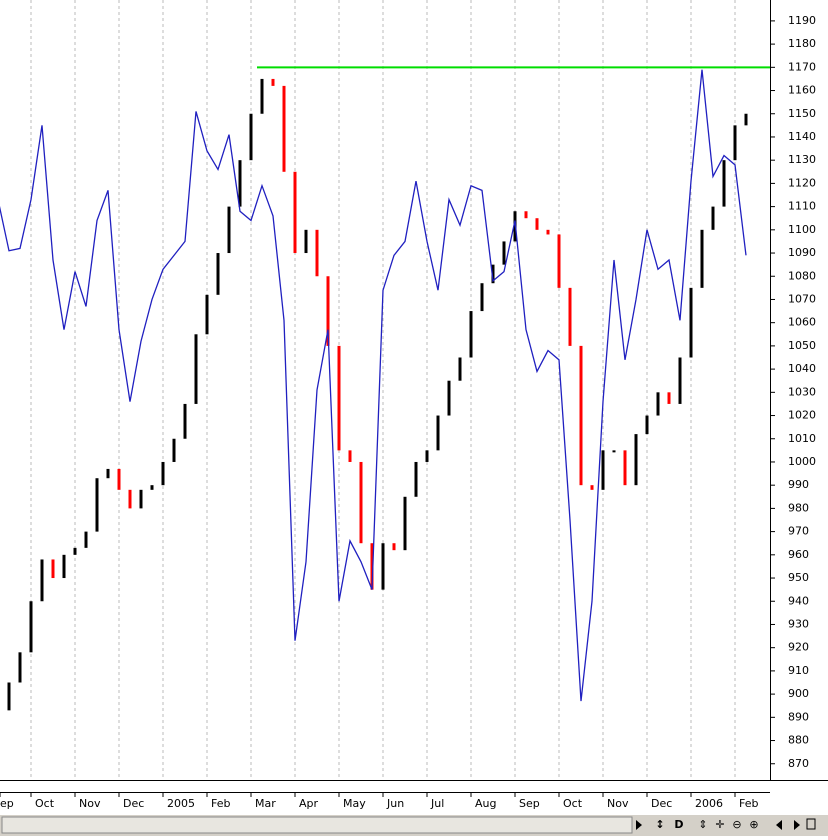 The width and height of the screenshot is (828, 840). What do you see at coordinates (736, 824) in the screenshot?
I see `zoom-out-icon: ⊖` at bounding box center [736, 824].